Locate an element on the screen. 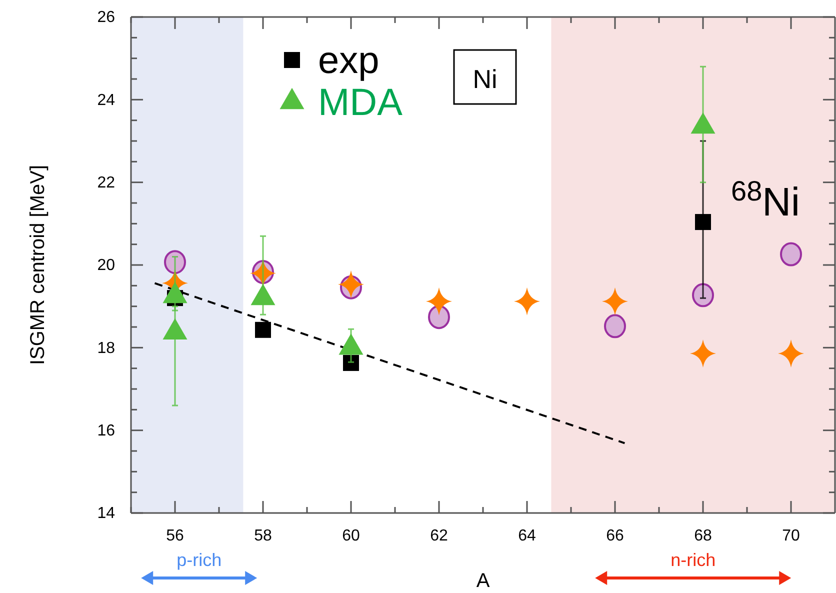 This screenshot has width=836, height=593. y-axis-title: ISGMR centroid [MeV] is located at coordinates (38, 265).